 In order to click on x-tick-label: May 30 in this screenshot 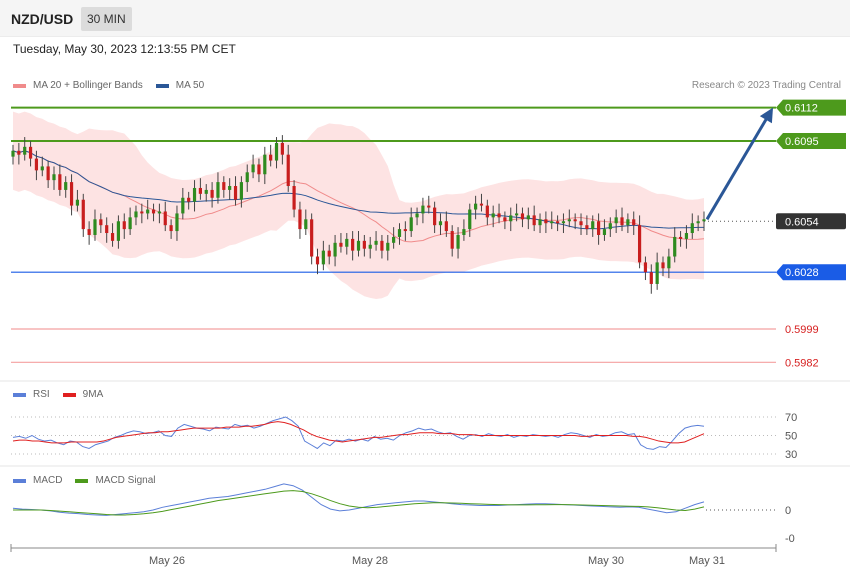, I will do `click(606, 561)`.